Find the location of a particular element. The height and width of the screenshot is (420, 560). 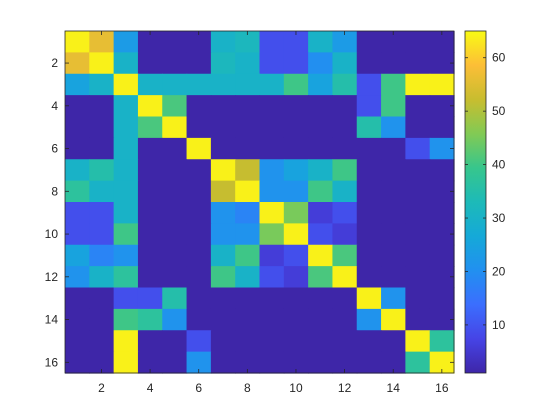

heatmap-cell-r6-c10 is located at coordinates (296, 148).